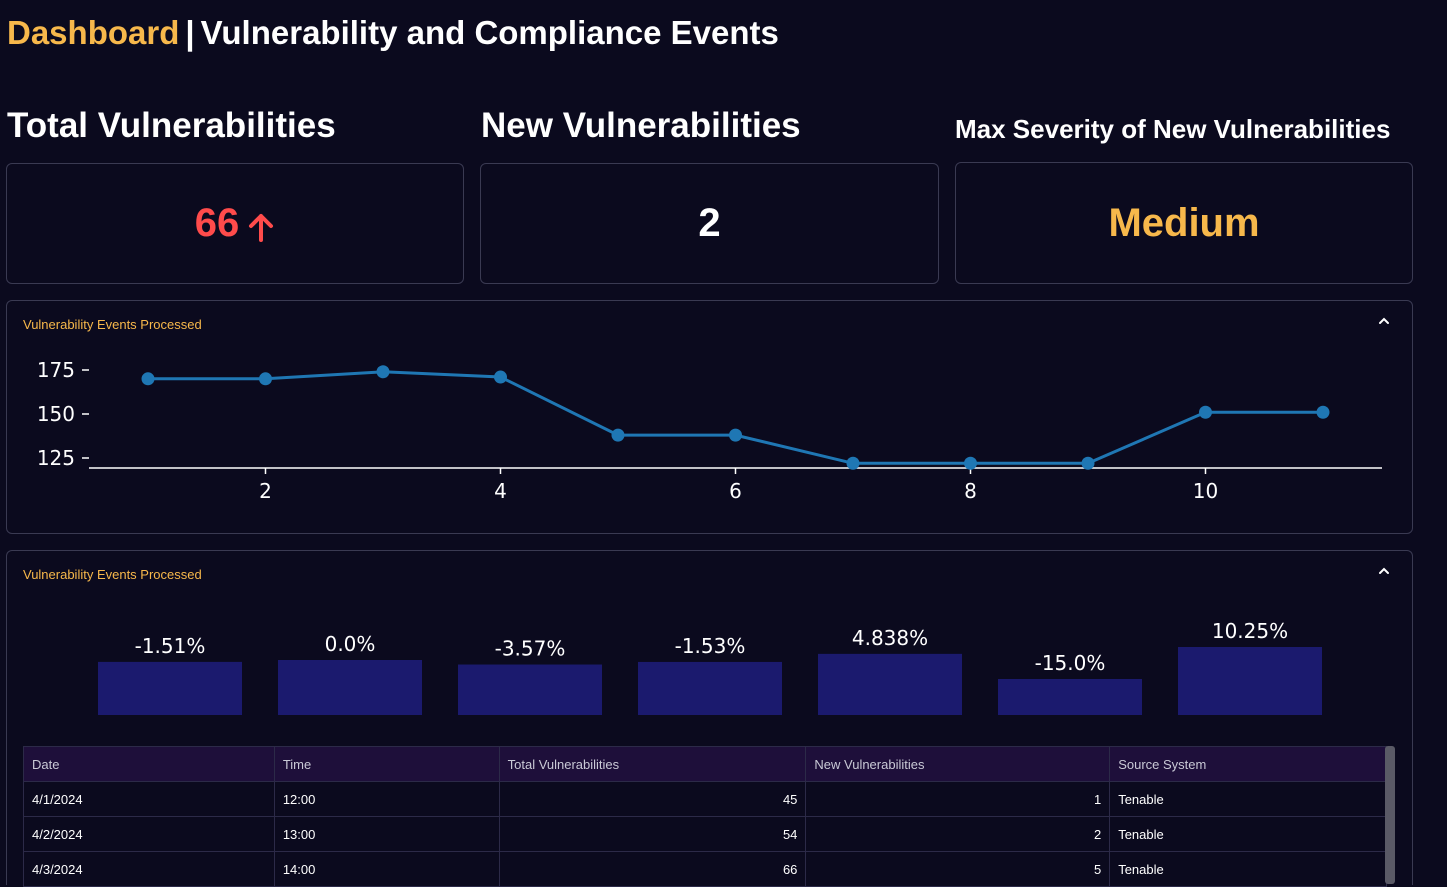  I want to click on table-cell: 5, so click(958, 869).